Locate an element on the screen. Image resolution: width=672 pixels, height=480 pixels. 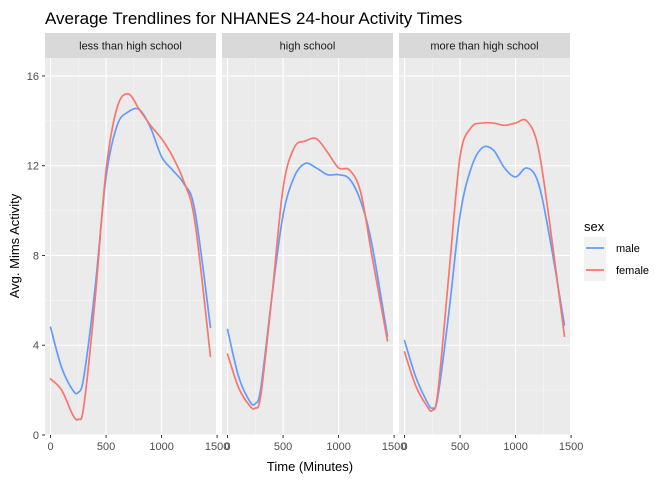
legend-title: sex is located at coordinates (594, 226).